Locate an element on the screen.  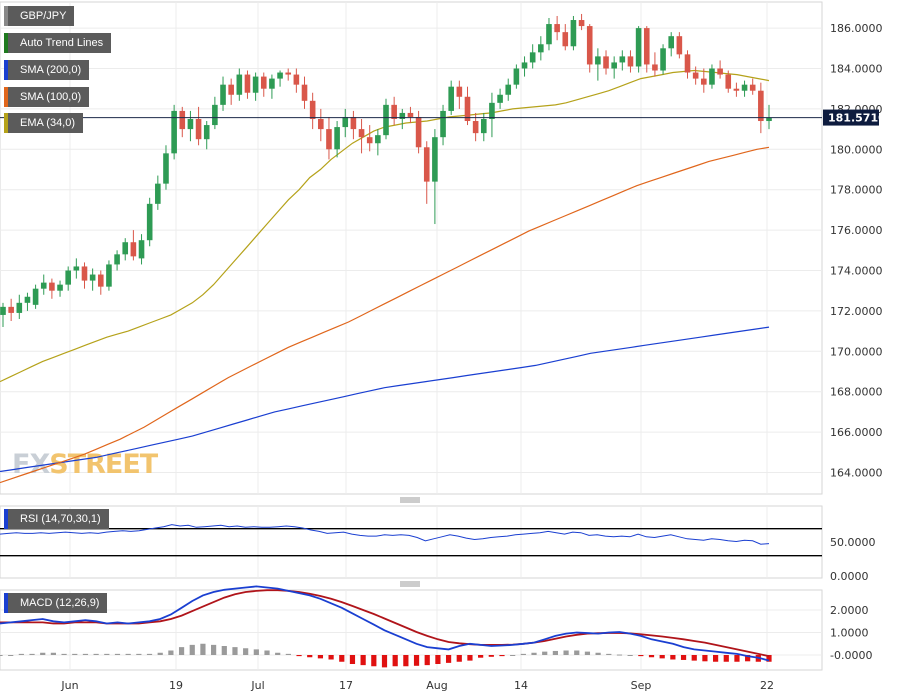
legend-macd: MACD (12,26,9) is located at coordinates (56, 603).